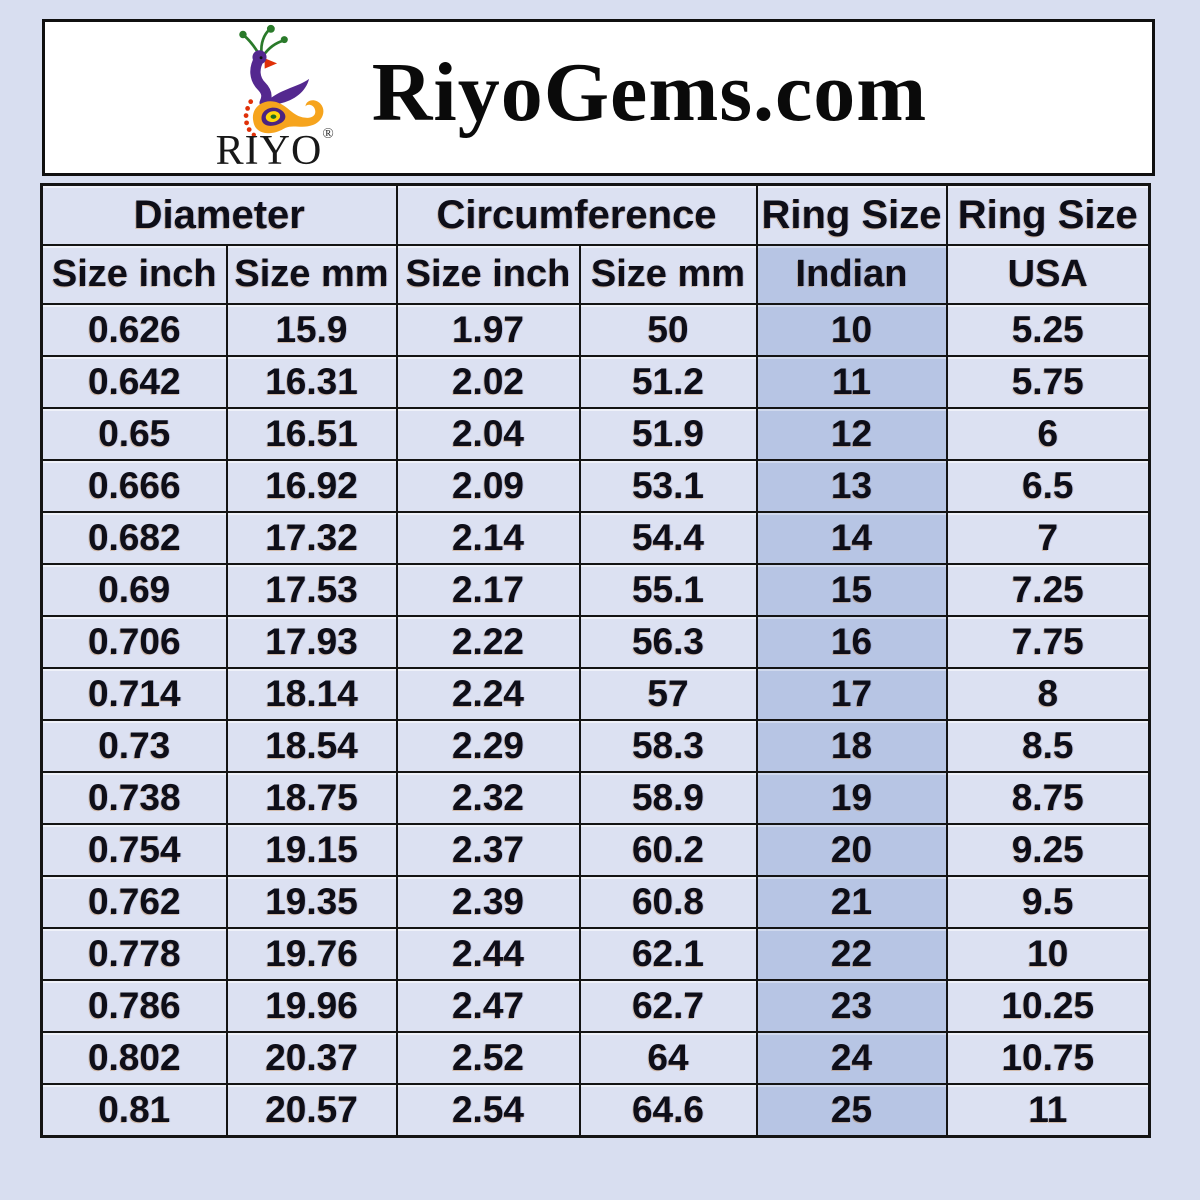 The image size is (1200, 1200). What do you see at coordinates (311, 746) in the screenshot?
I see `table-cell: 18.54` at bounding box center [311, 746].